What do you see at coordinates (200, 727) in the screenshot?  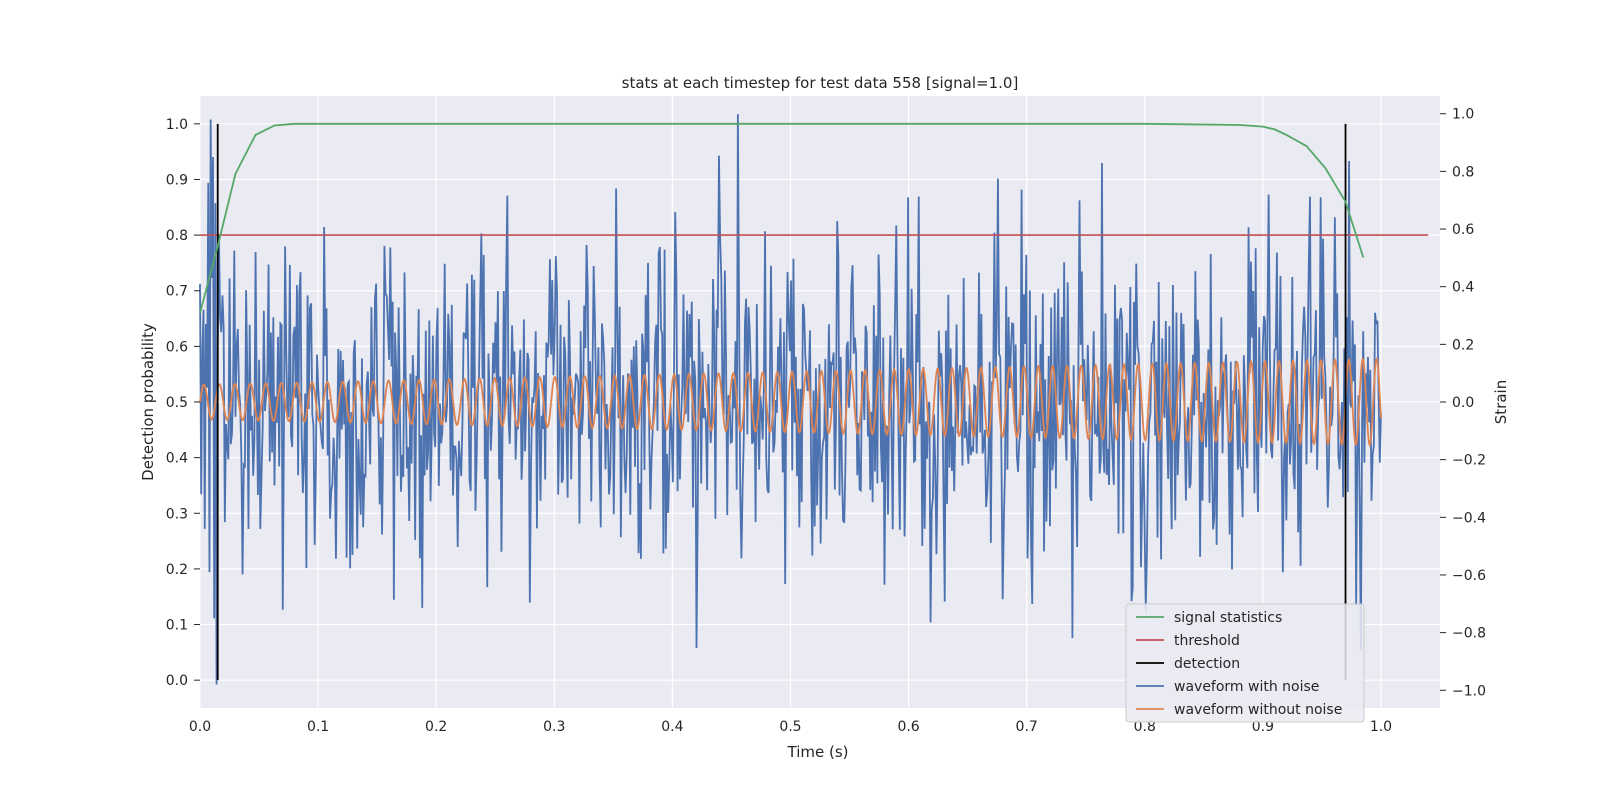 I see `x-tick-label: 0.0` at bounding box center [200, 727].